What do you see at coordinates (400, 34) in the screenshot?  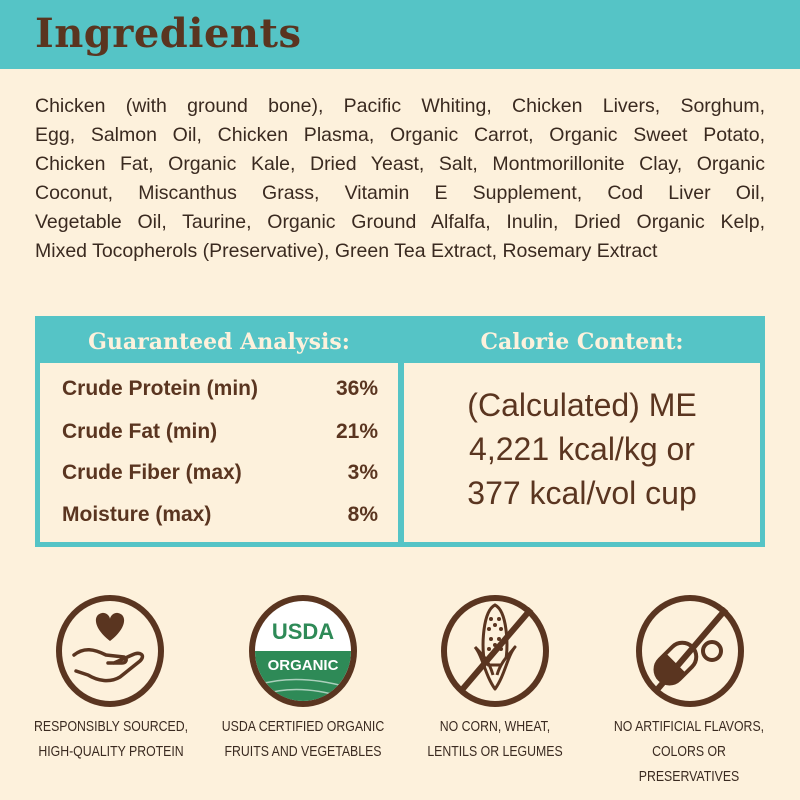 I see `ingredients-header: Ingredients` at bounding box center [400, 34].